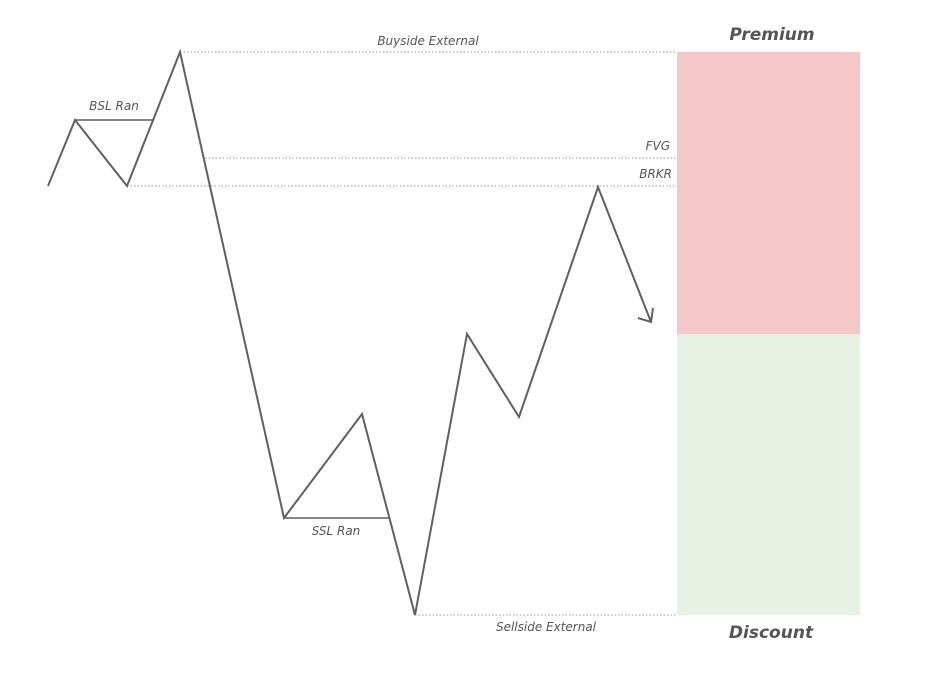  What do you see at coordinates (655, 174) in the screenshot?
I see `brkr-label: BRKR` at bounding box center [655, 174].